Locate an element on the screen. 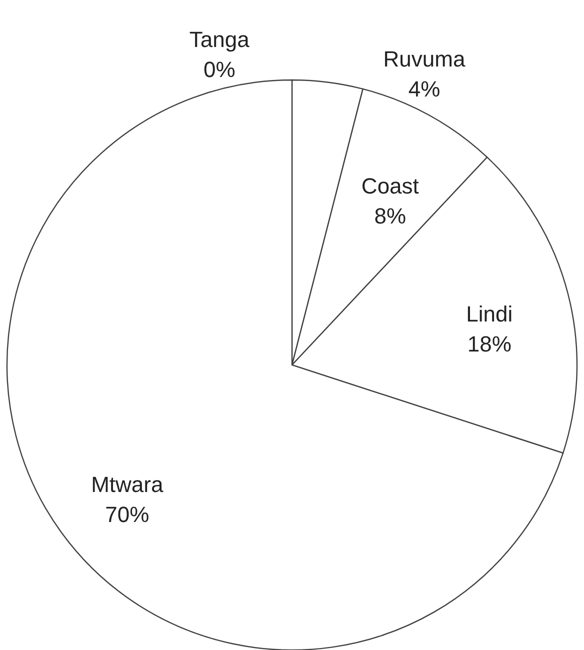 Image resolution: width=584 pixels, height=650 pixels. data-label: 4% is located at coordinates (424, 89).